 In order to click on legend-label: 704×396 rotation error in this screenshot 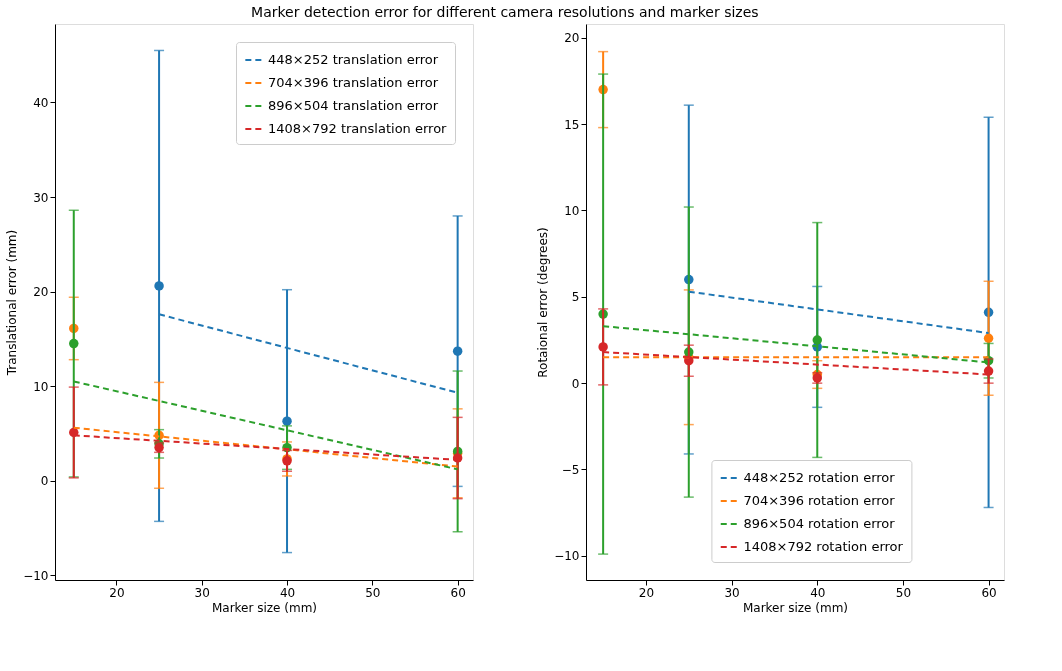, I will do `click(819, 500)`.